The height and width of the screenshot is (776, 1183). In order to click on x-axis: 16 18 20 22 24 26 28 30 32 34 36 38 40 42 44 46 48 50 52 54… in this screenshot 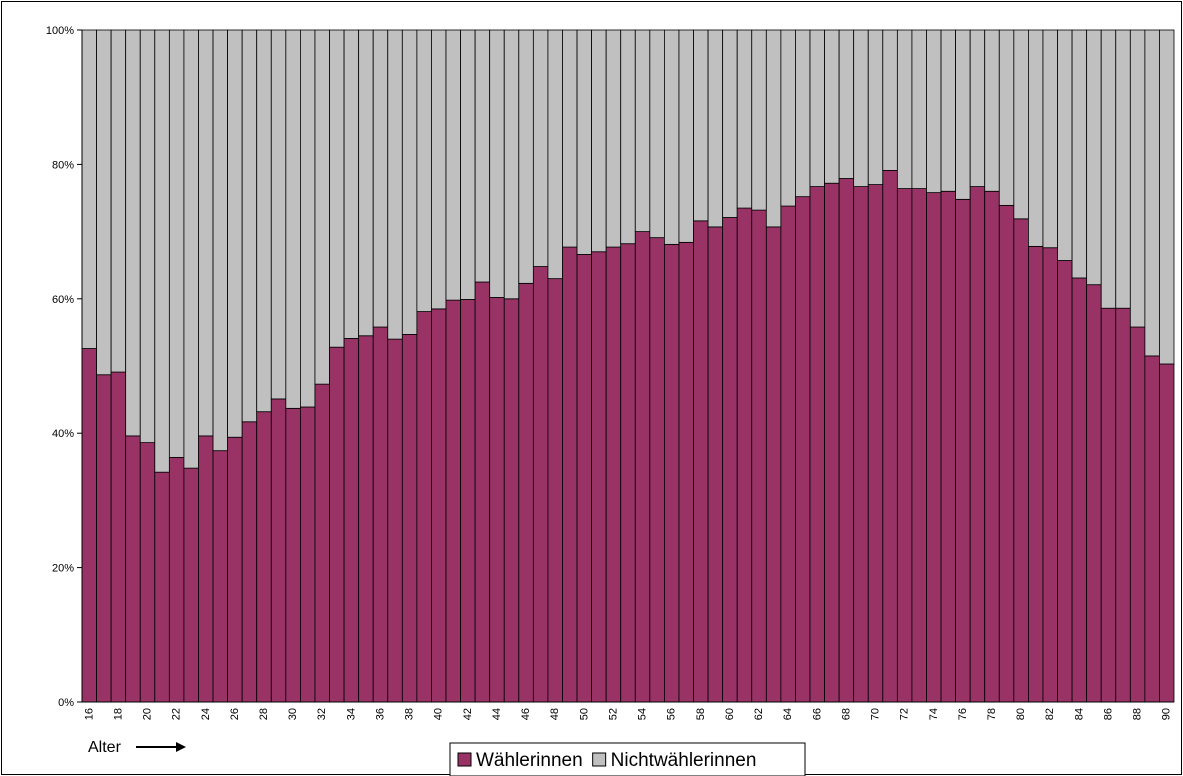, I will do `click(628, 710)`.